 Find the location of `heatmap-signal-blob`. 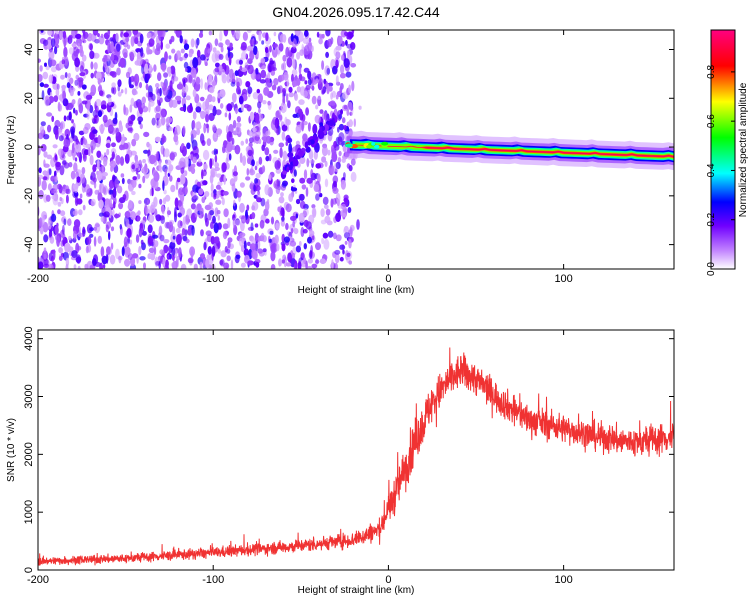

heatmap-signal-blob is located at coordinates (373, 143).